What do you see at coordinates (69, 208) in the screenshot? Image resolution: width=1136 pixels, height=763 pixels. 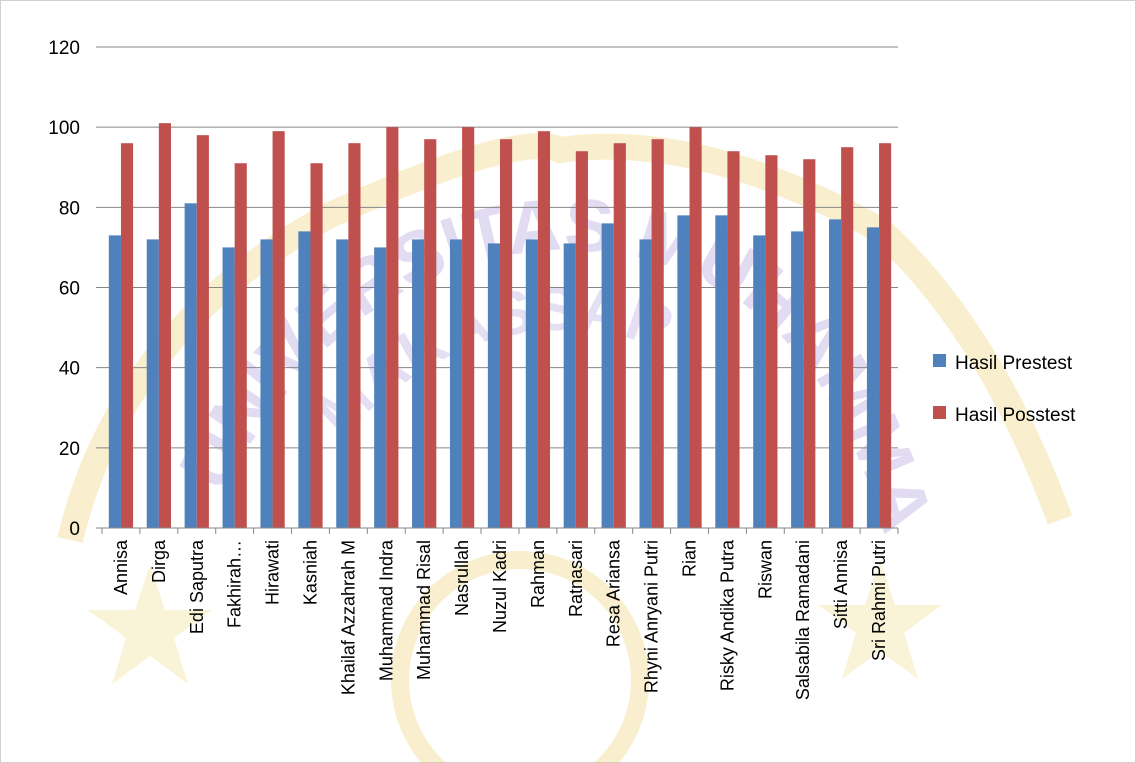 I see `y-tick-label: 80` at bounding box center [69, 208].